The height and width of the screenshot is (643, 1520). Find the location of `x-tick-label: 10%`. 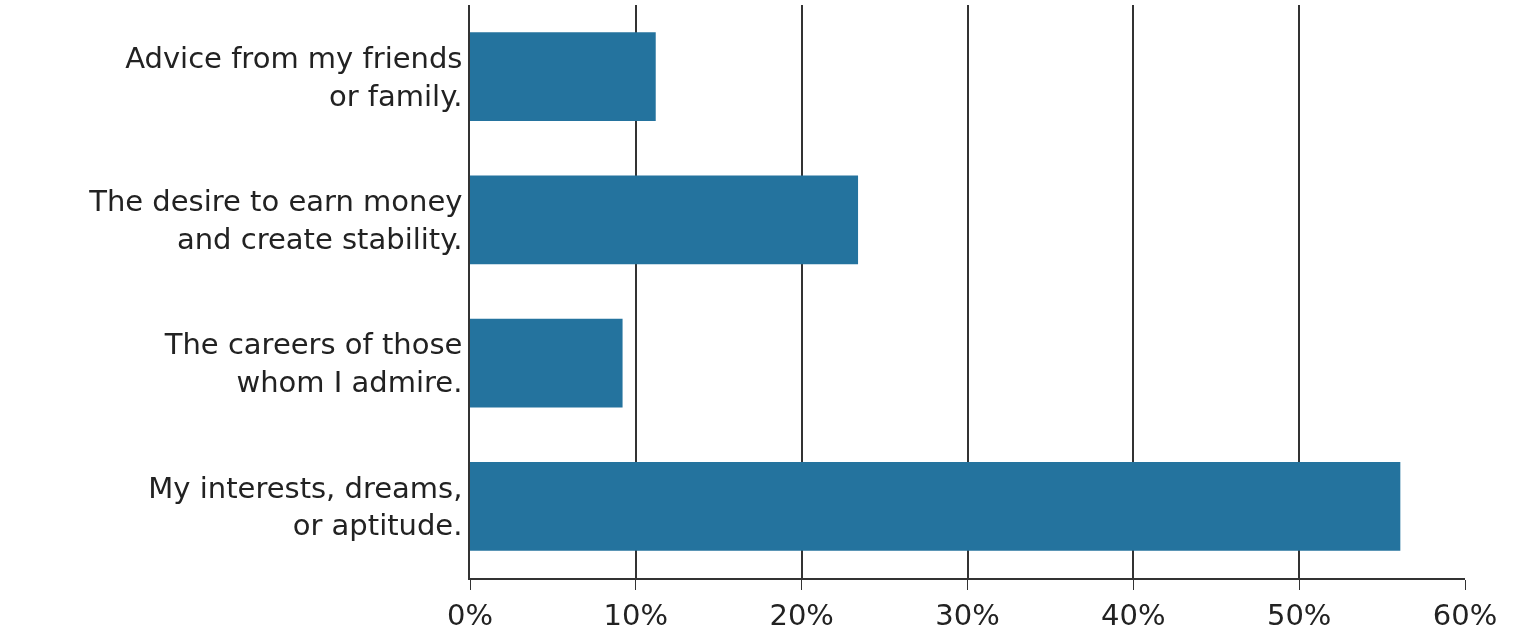

x-tick-label: 10% is located at coordinates (636, 614).